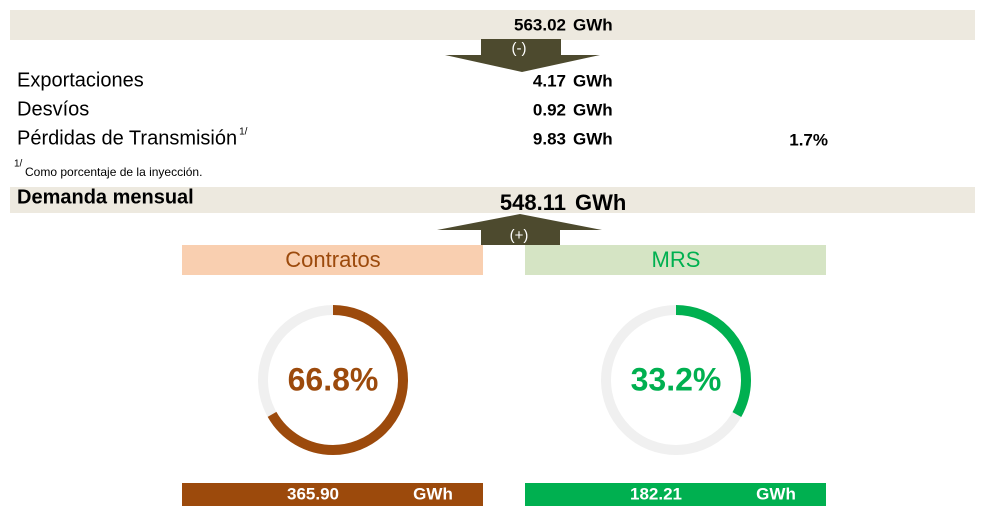 This screenshot has height=506, width=985. I want to click on injection-value: 563.02, so click(540, 24).